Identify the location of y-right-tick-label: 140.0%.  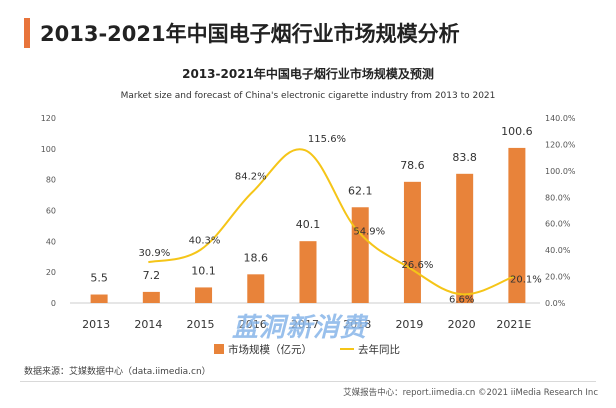
(560, 118).